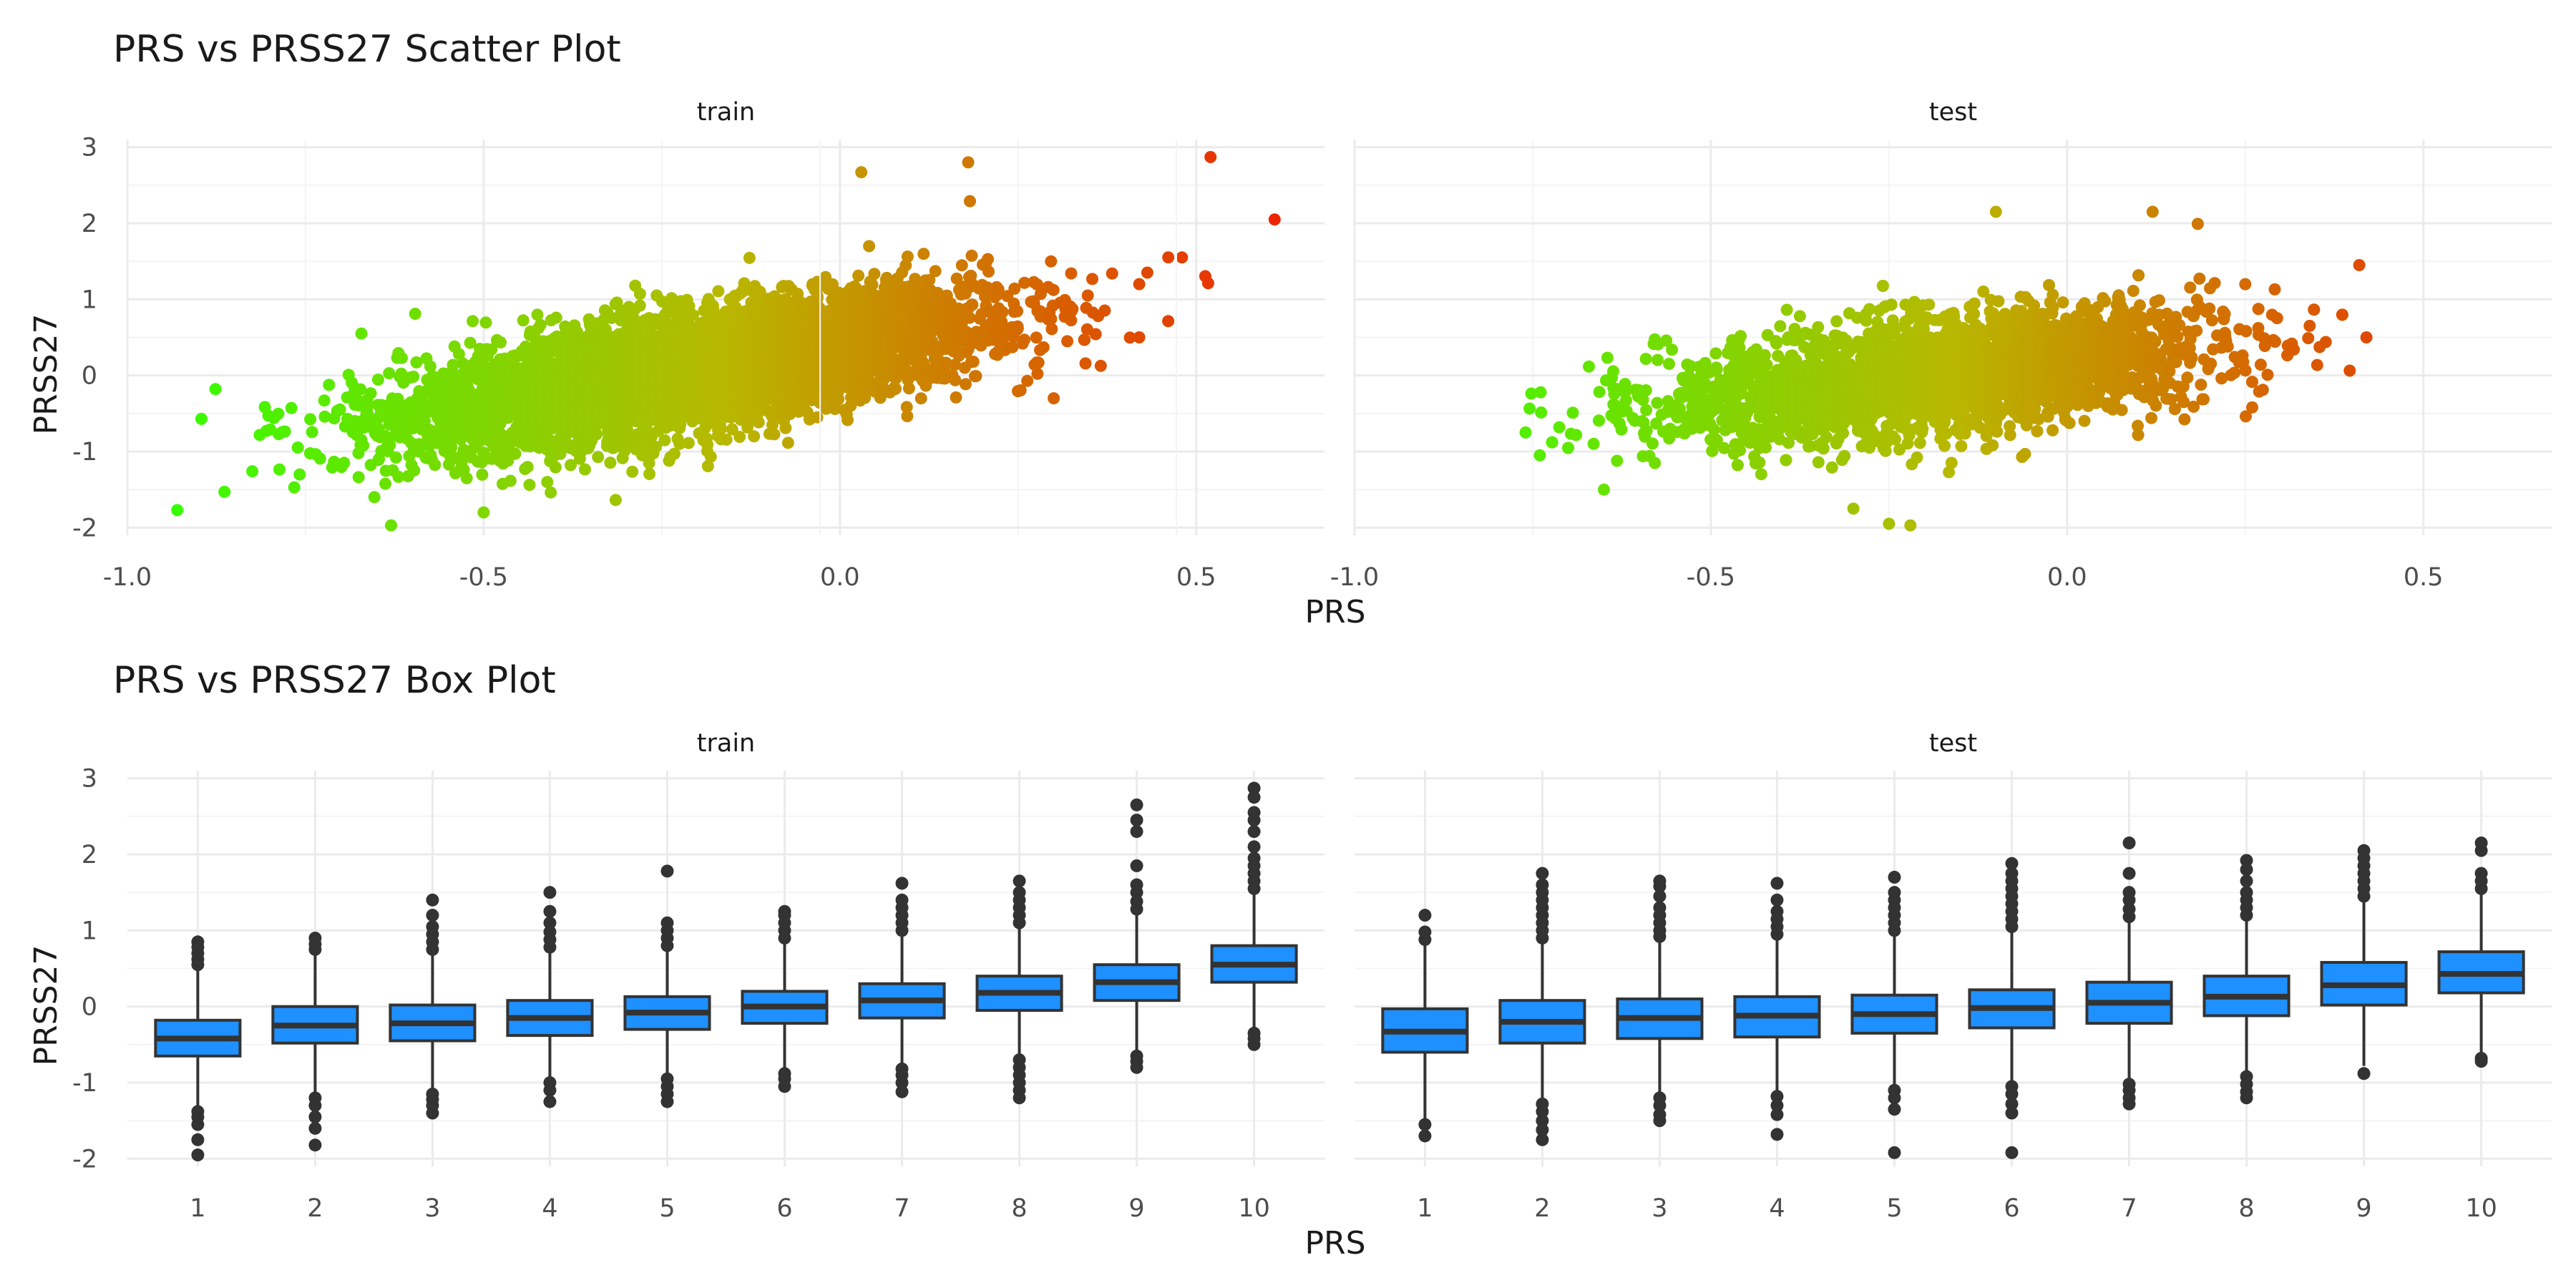  I want to click on facet-label: train, so click(726, 112).